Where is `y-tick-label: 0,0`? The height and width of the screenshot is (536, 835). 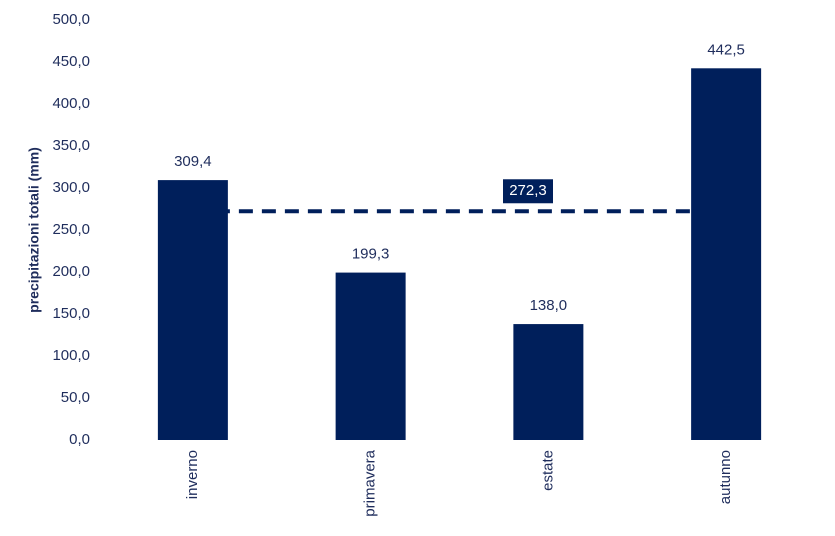 y-tick-label: 0,0 is located at coordinates (79, 439).